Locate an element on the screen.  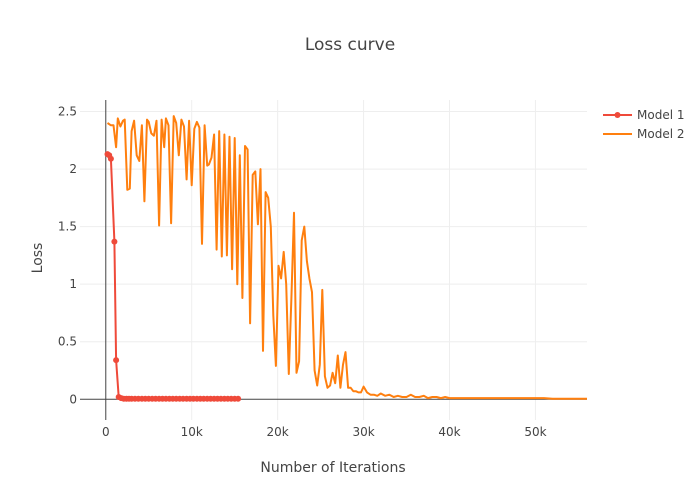
x-tick-label-5: 50k is located at coordinates (535, 432).